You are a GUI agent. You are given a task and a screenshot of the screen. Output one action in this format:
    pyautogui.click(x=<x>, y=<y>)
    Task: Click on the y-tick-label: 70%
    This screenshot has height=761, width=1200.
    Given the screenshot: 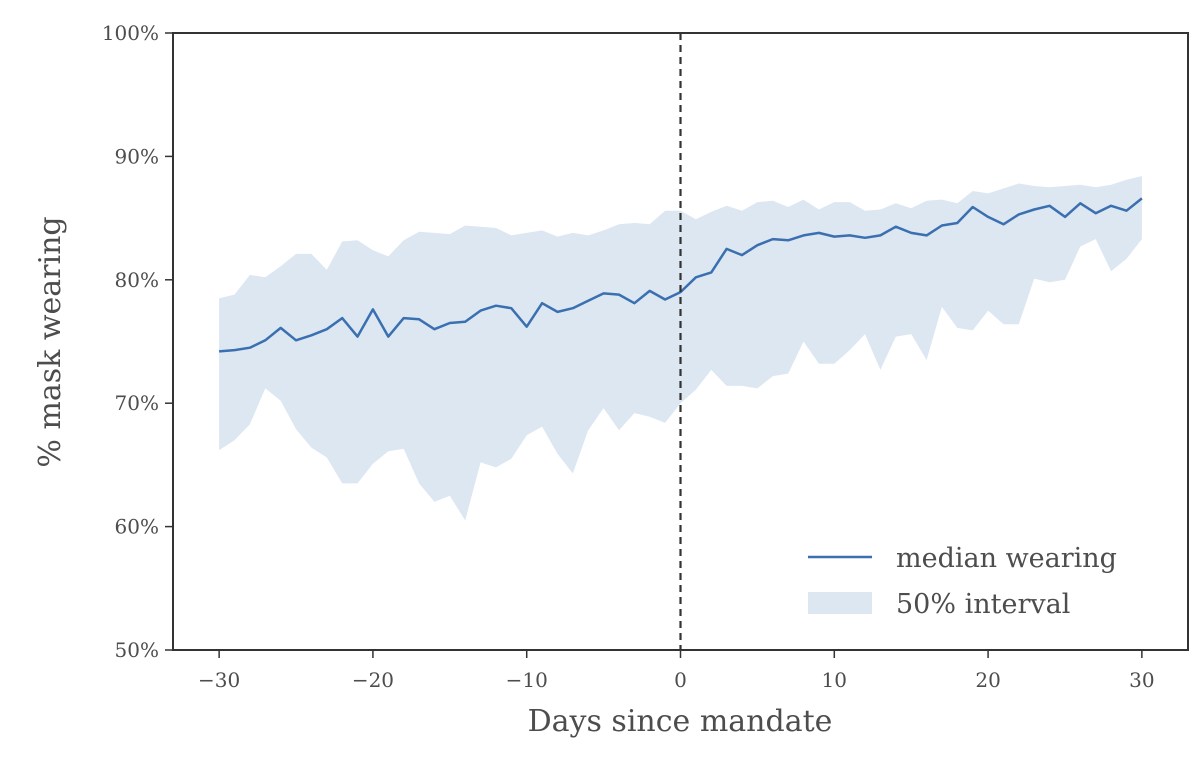 What is the action you would take?
    pyautogui.click(x=137, y=403)
    